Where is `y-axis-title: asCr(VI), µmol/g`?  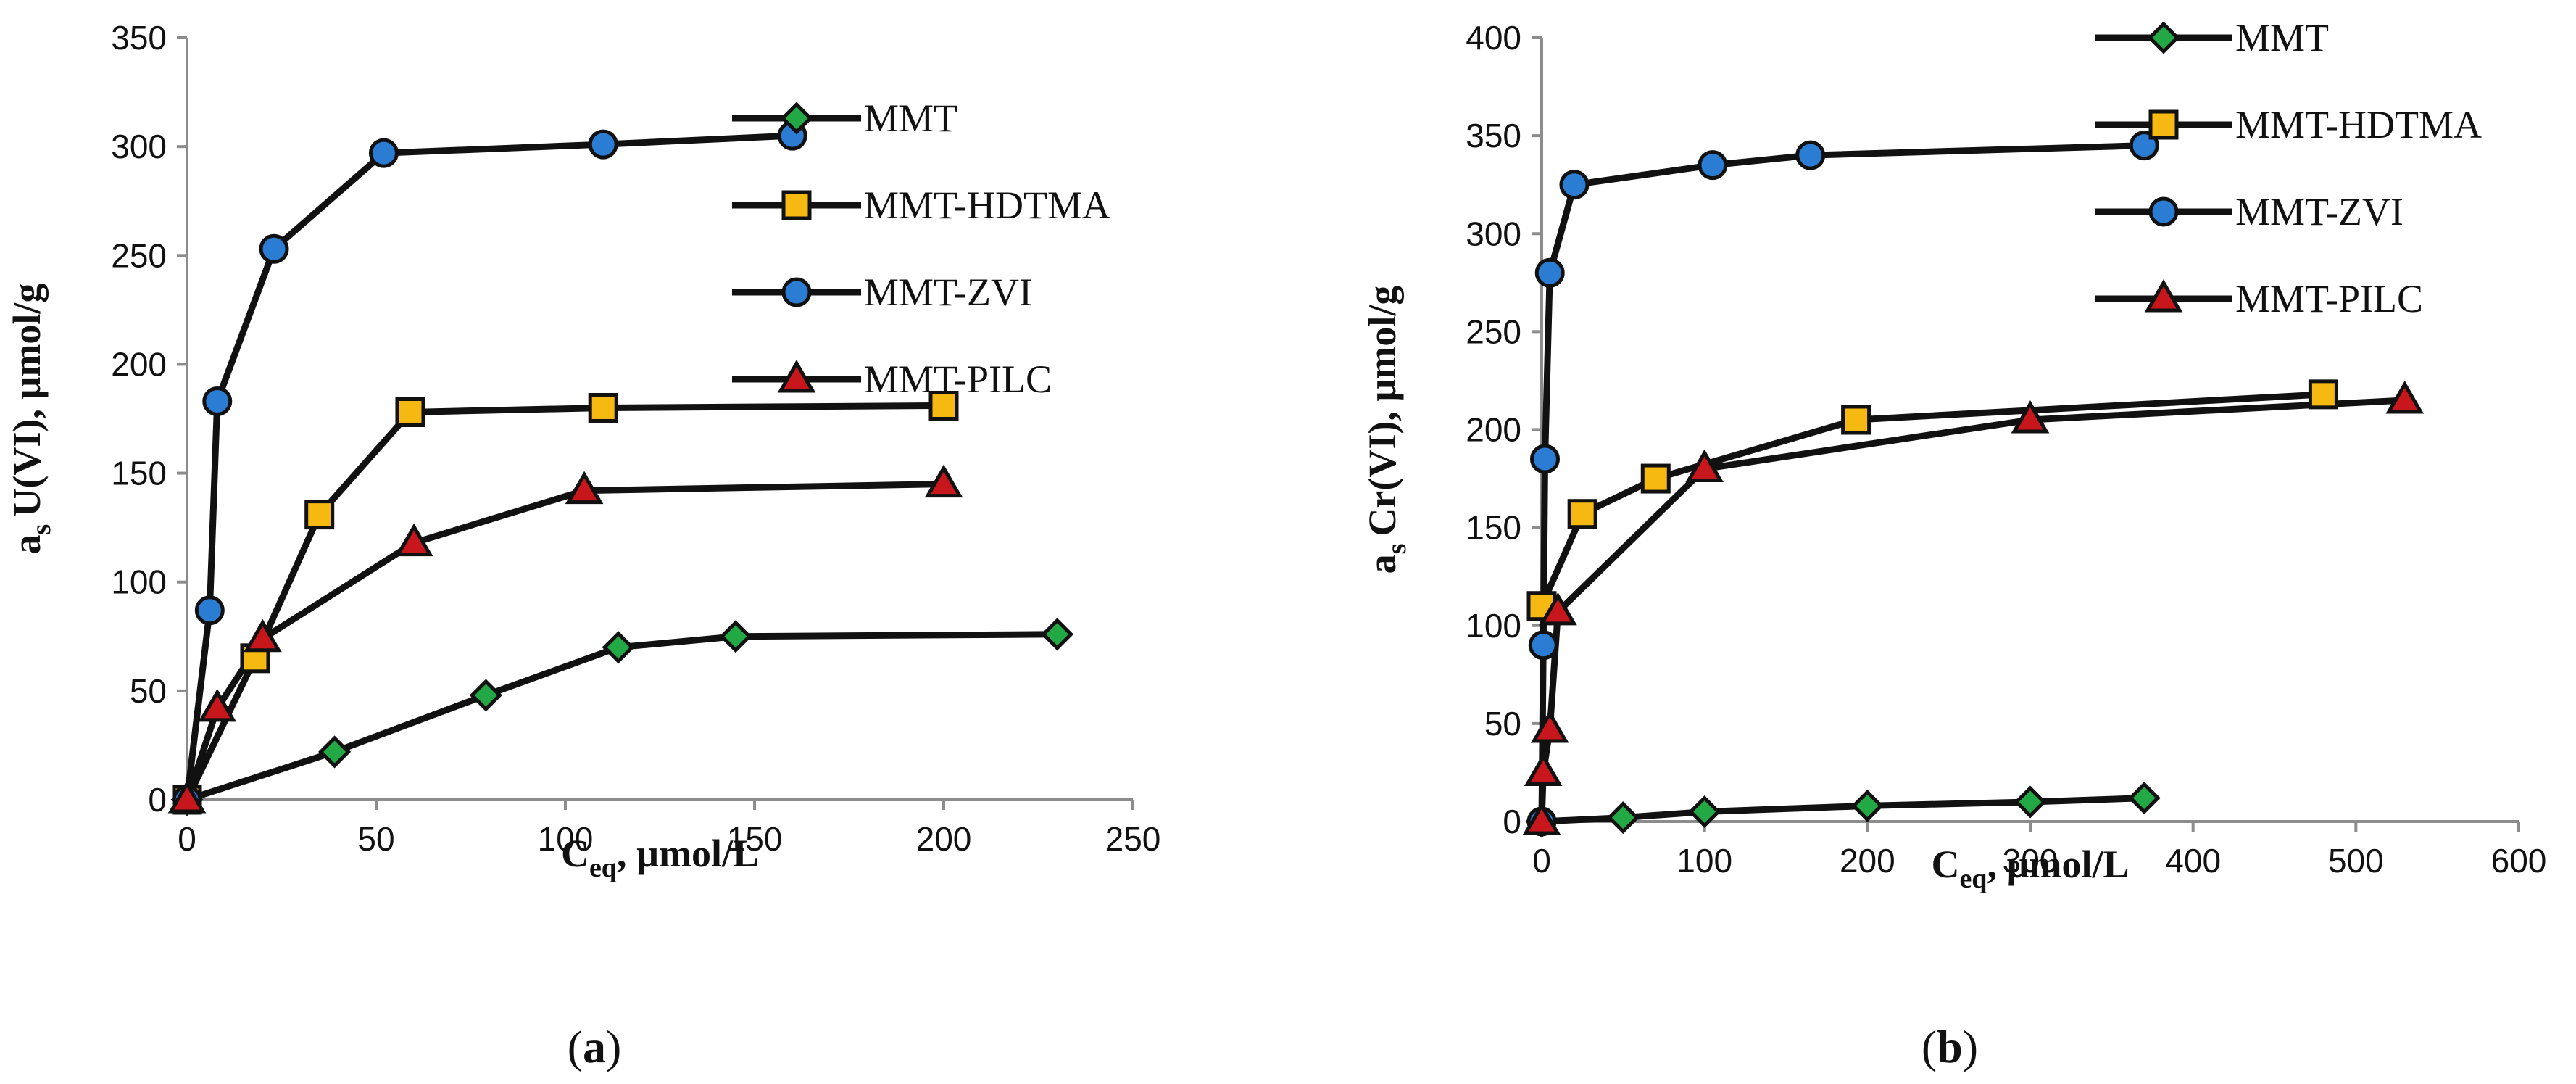 y-axis-title: asCr(VI), µmol/g is located at coordinates (1386, 430).